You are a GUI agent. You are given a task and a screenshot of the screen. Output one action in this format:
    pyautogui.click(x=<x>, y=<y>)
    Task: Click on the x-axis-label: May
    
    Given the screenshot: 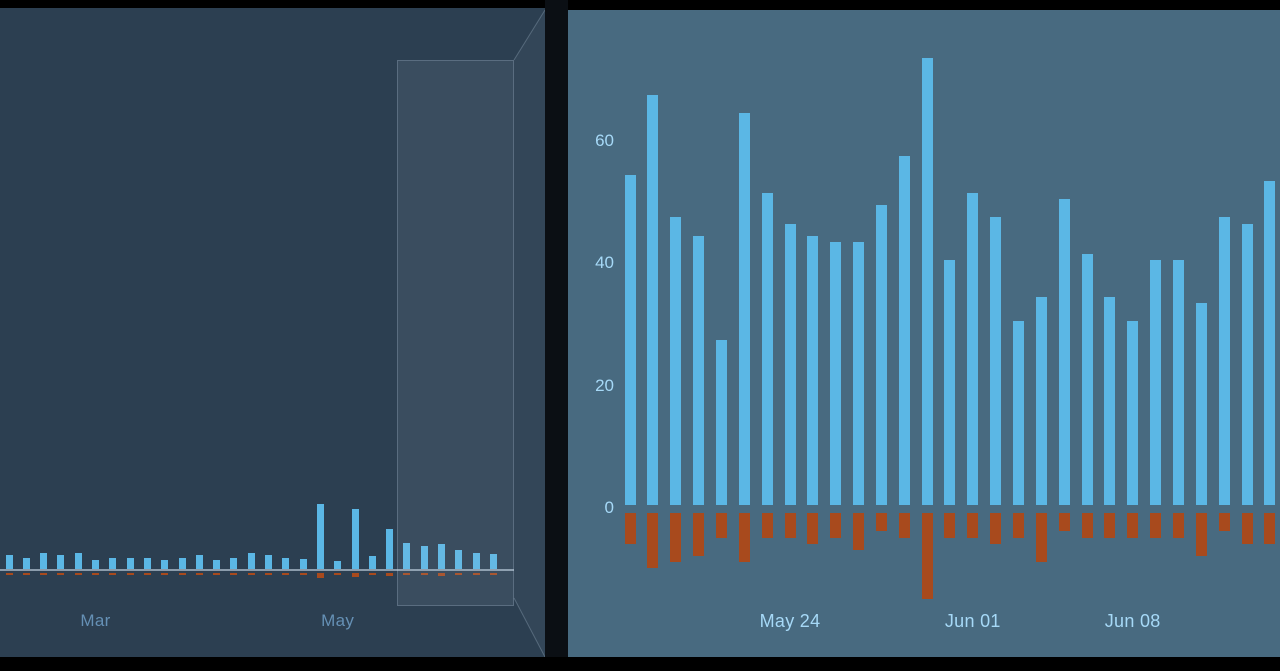 What is the action you would take?
    pyautogui.click(x=338, y=620)
    